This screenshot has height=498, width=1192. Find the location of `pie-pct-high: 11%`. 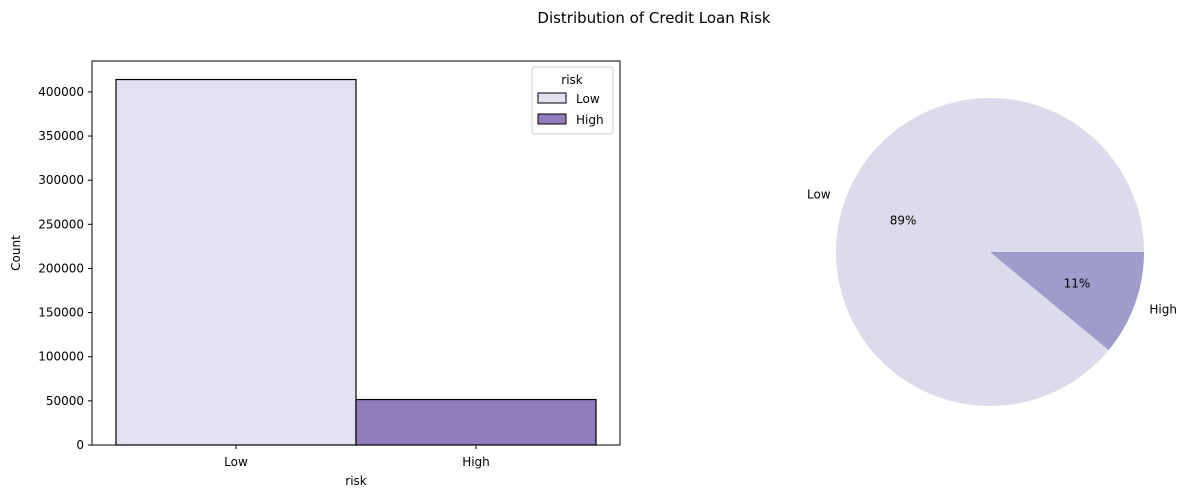

pie-pct-high: 11% is located at coordinates (1077, 283).